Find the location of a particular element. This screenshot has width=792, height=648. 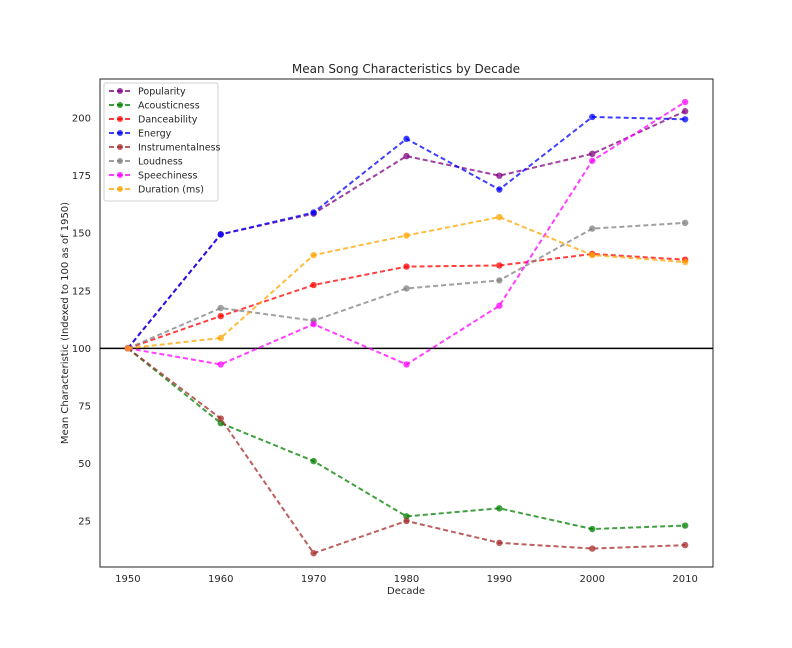

y-tick-label: 175 is located at coordinates (81, 176).